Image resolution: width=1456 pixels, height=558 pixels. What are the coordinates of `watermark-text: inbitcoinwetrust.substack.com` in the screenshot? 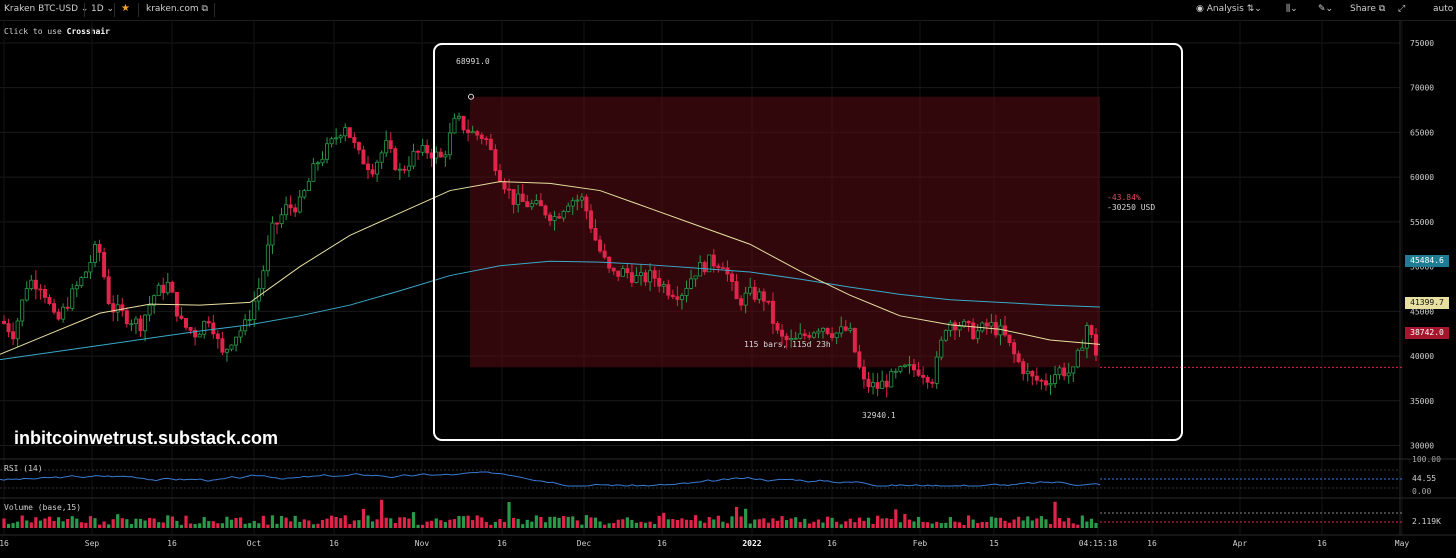 It's located at (146, 438).